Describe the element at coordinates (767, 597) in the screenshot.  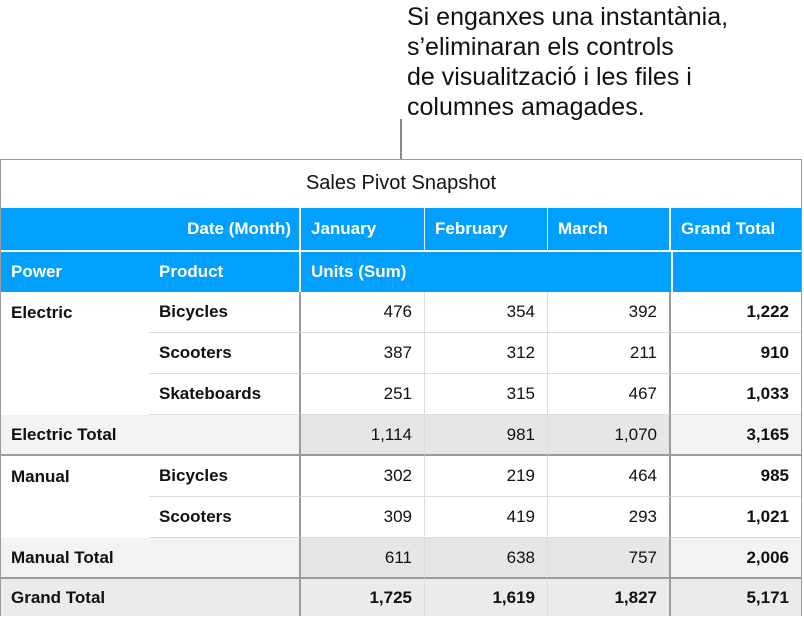
I see `grand-total-total: 5,171` at that location.